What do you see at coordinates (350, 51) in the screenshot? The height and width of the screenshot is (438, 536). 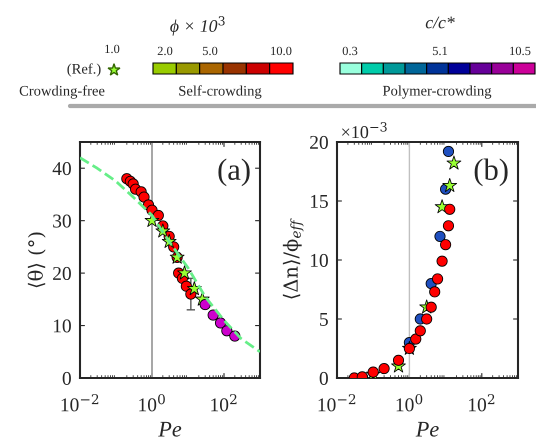 I see `text: 0.3` at bounding box center [350, 51].